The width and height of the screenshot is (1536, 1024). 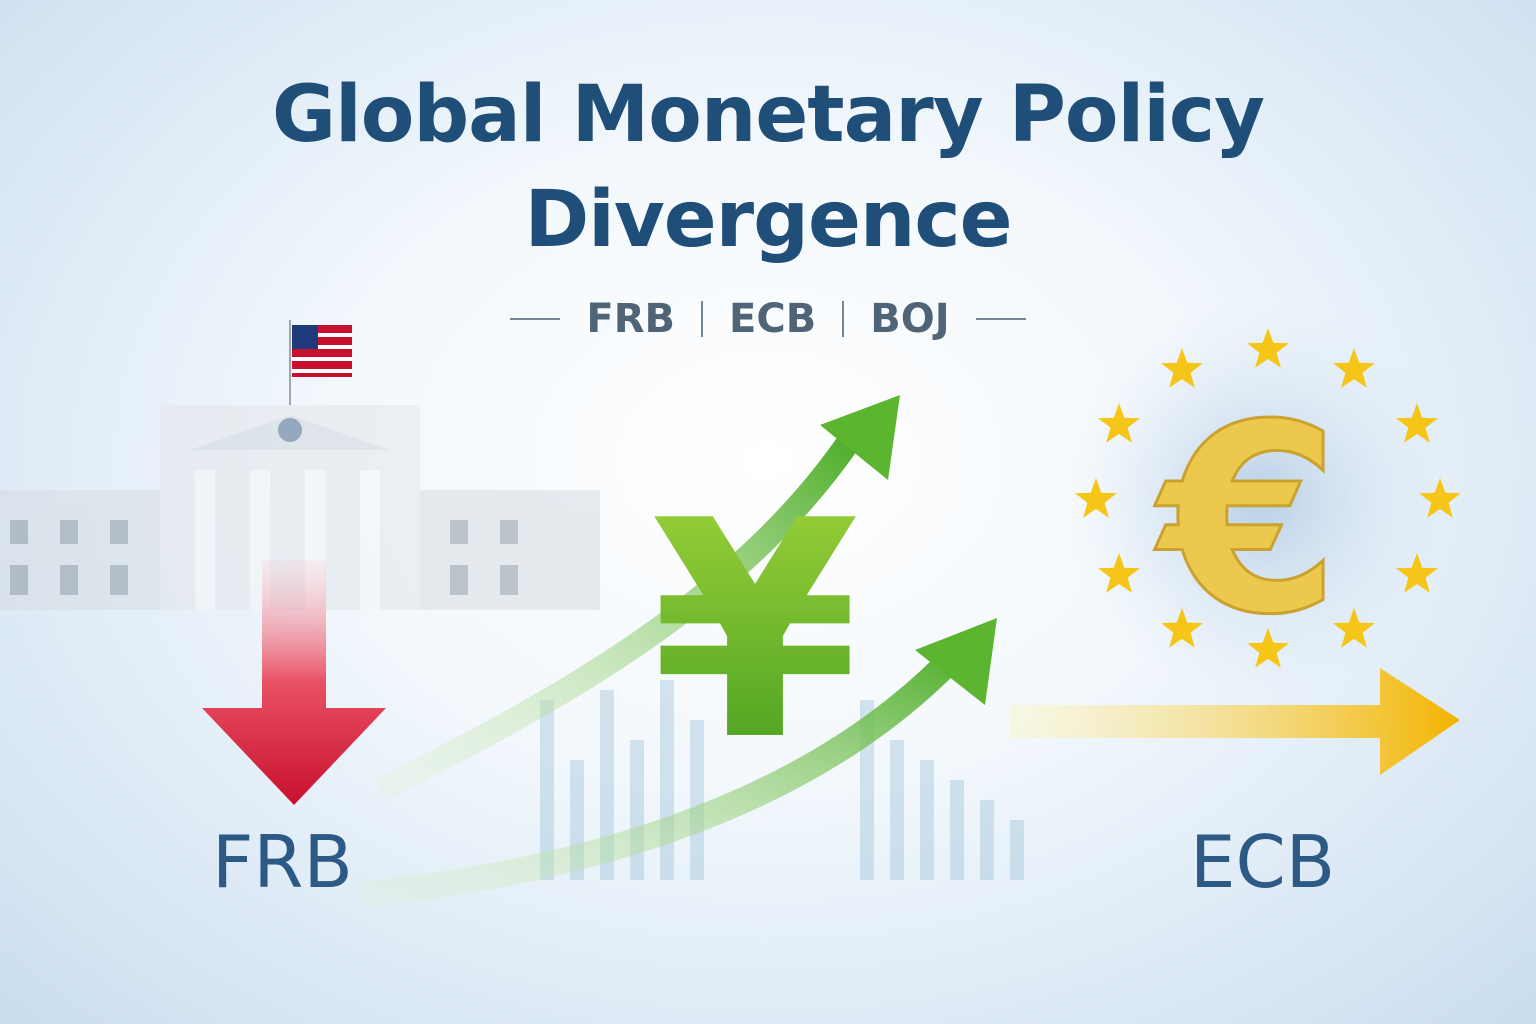 I want to click on yen-icon: ¥, so click(x=755, y=631).